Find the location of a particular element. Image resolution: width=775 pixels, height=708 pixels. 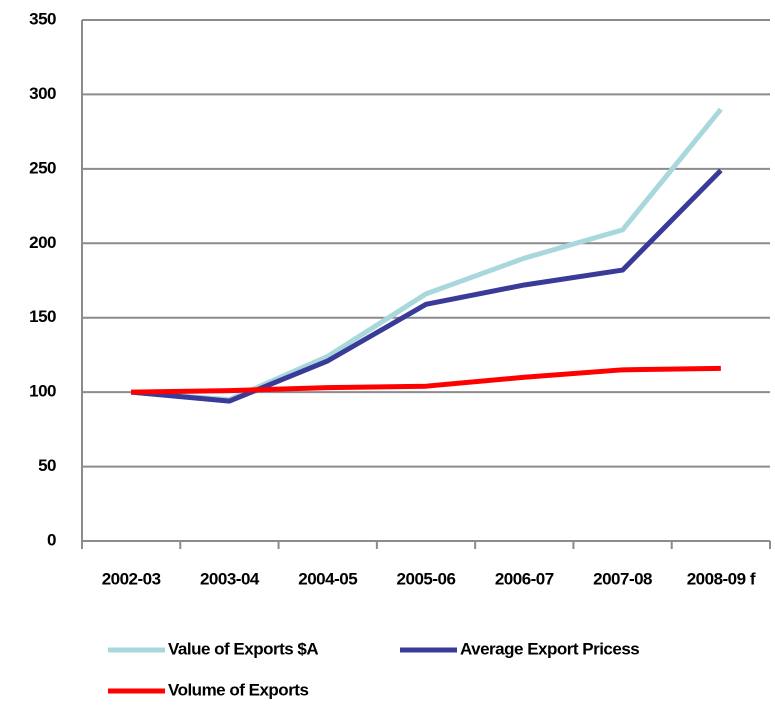

x-tick-label: 2008-09 f is located at coordinates (721, 578).